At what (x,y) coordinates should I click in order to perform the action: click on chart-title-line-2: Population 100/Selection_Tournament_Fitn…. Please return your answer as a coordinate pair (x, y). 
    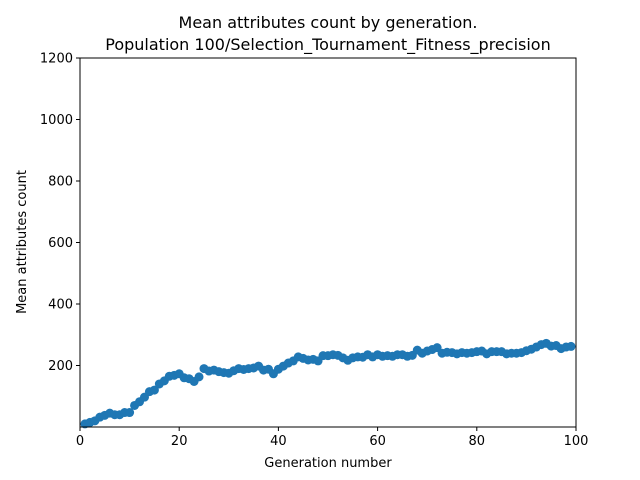
    Looking at the image, I should click on (327, 45).